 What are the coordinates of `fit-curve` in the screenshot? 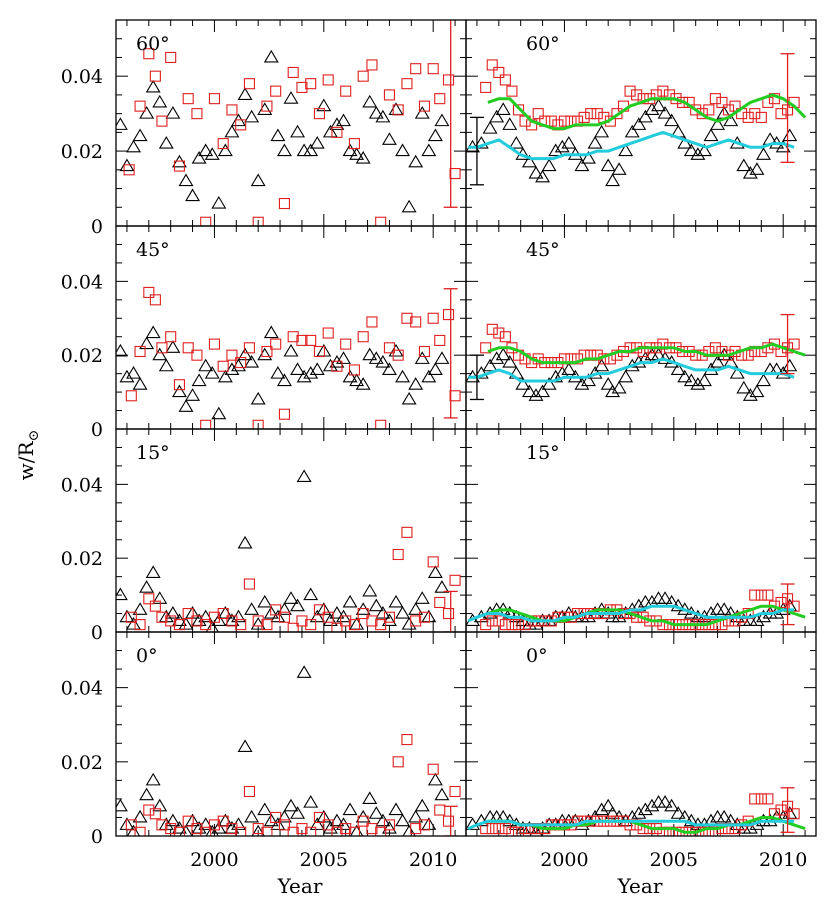 It's located at (647, 112).